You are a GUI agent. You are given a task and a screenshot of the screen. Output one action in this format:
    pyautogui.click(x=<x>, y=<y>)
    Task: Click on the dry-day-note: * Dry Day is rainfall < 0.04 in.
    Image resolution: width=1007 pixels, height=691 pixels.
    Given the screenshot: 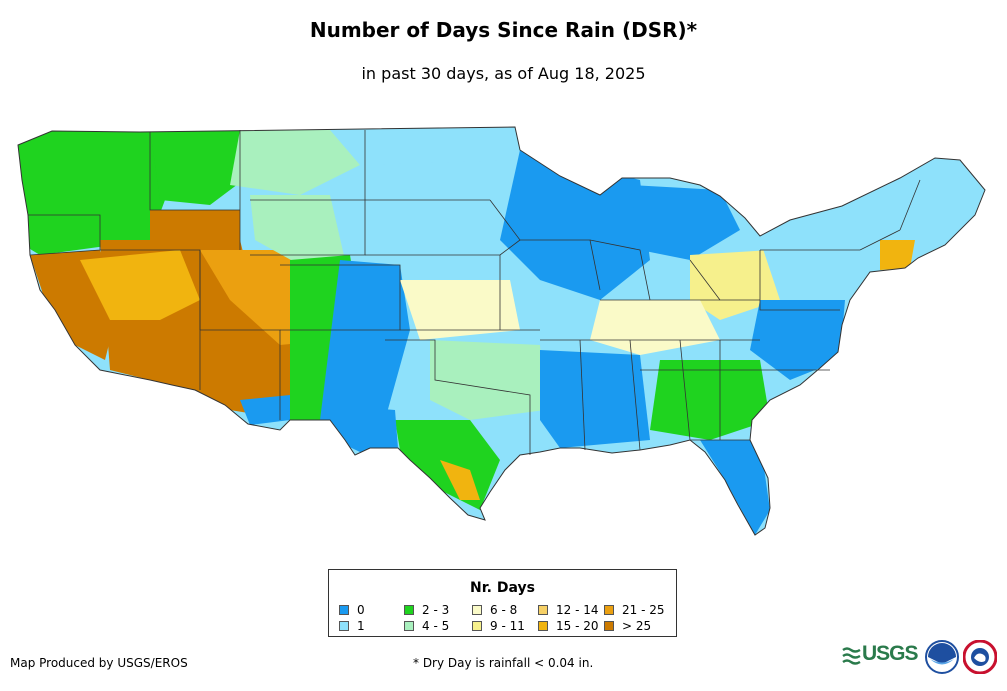 What is the action you would take?
    pyautogui.click(x=503, y=663)
    